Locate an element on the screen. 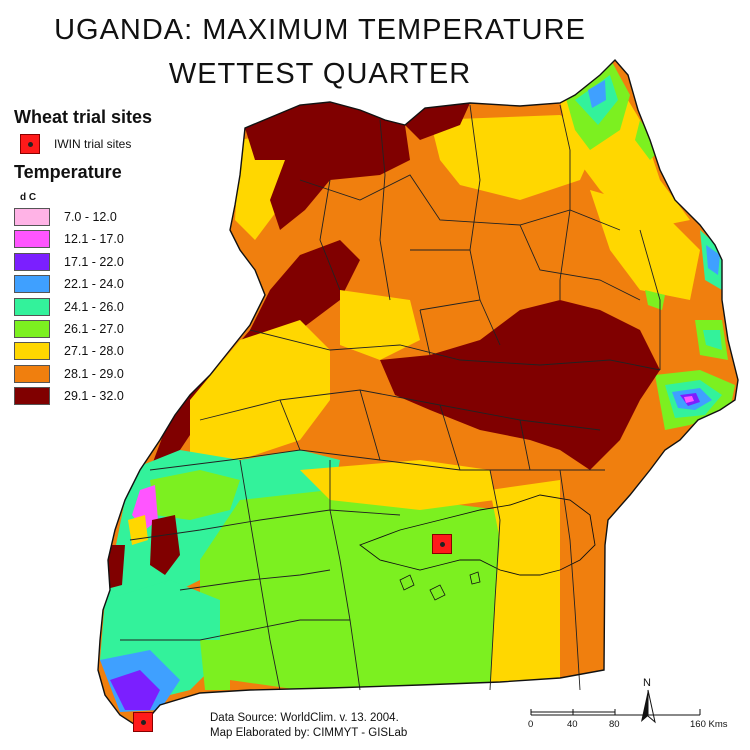 The height and width of the screenshot is (750, 750). legend-class-label: 7.0 - 12.0 is located at coordinates (90, 217).